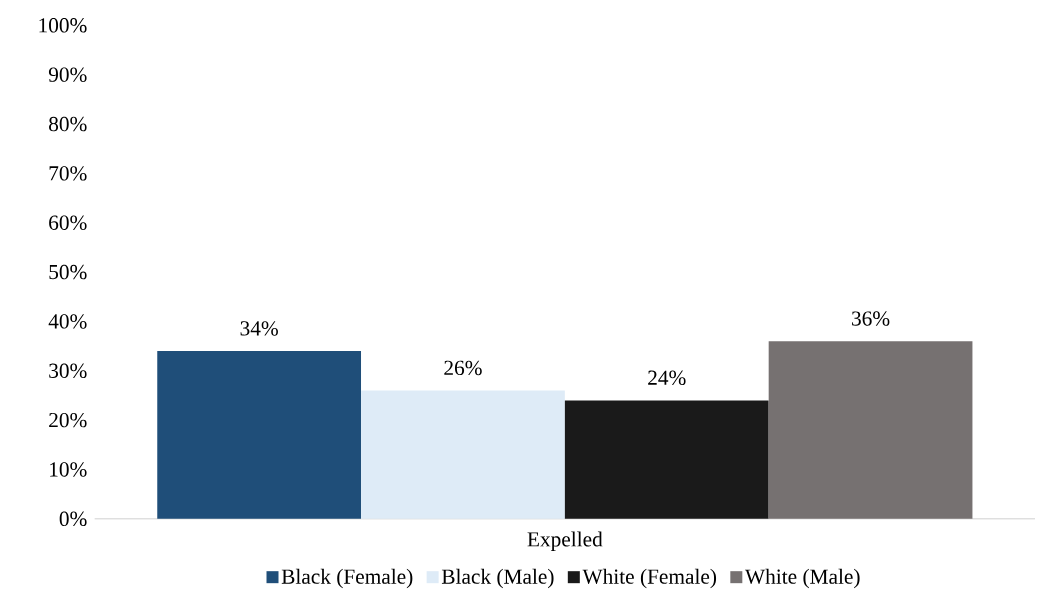 This screenshot has height=598, width=1051. Describe the element at coordinates (802, 579) in the screenshot. I see `legend-label: White (Male)` at that location.